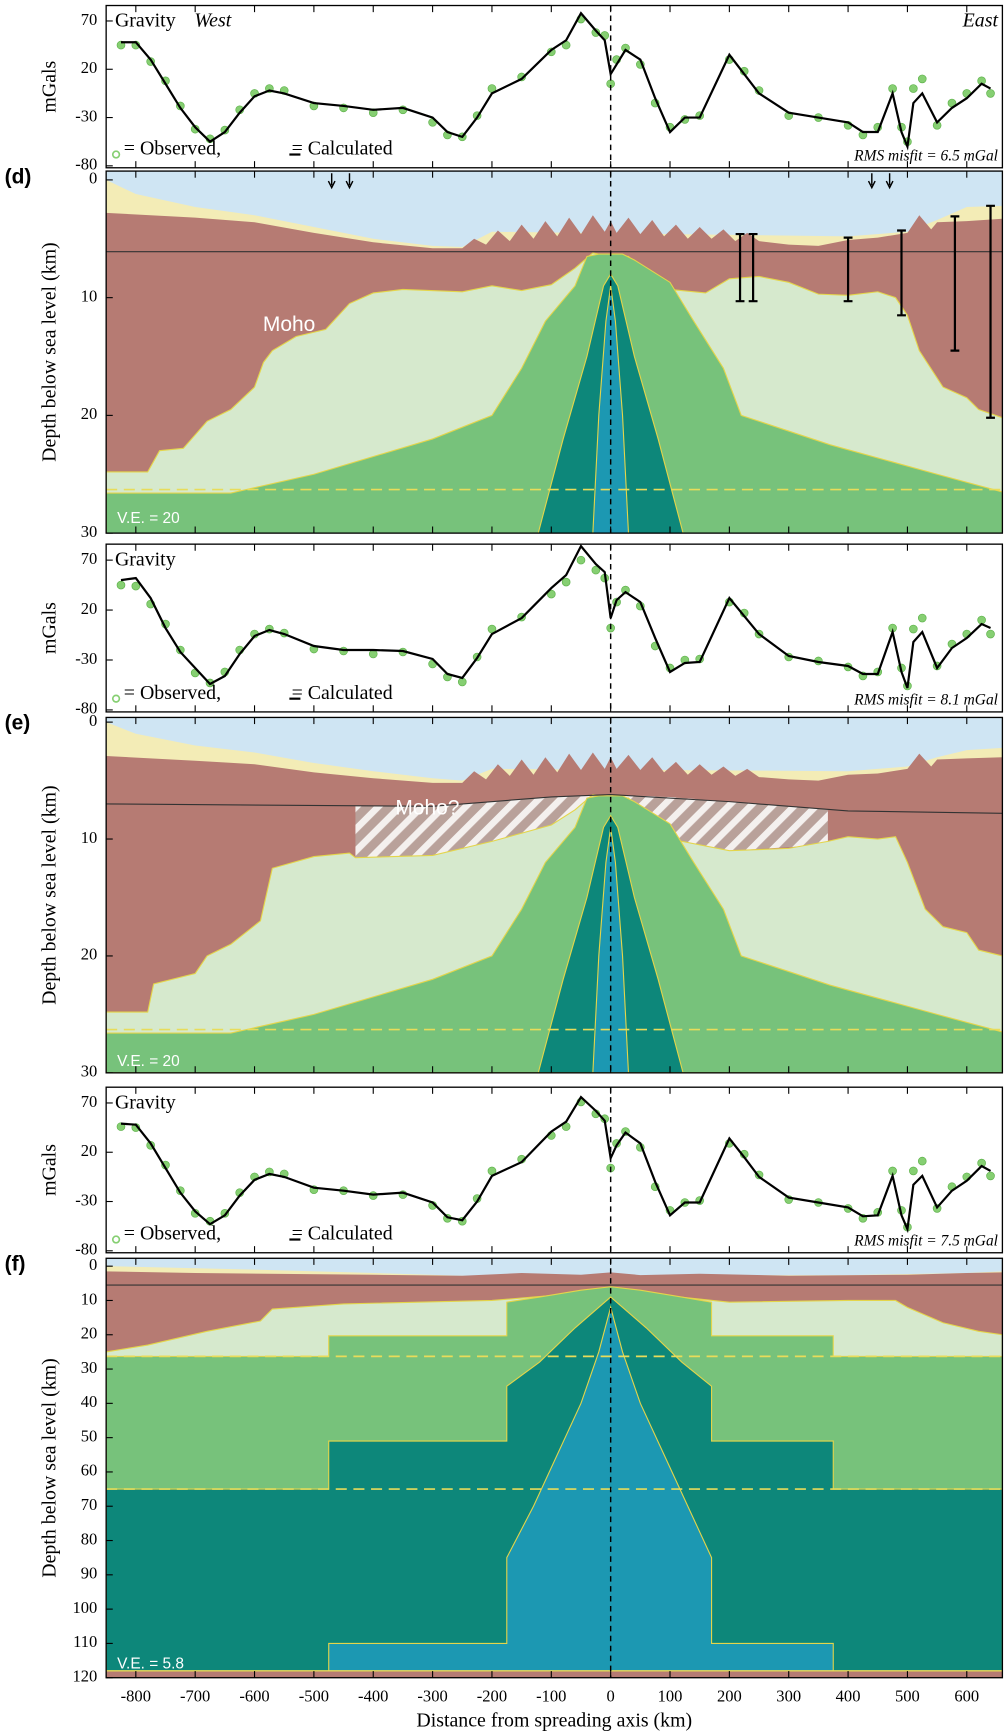  Describe the element at coordinates (670, 1695) in the screenshot. I see `x-tick-label: 100` at that location.